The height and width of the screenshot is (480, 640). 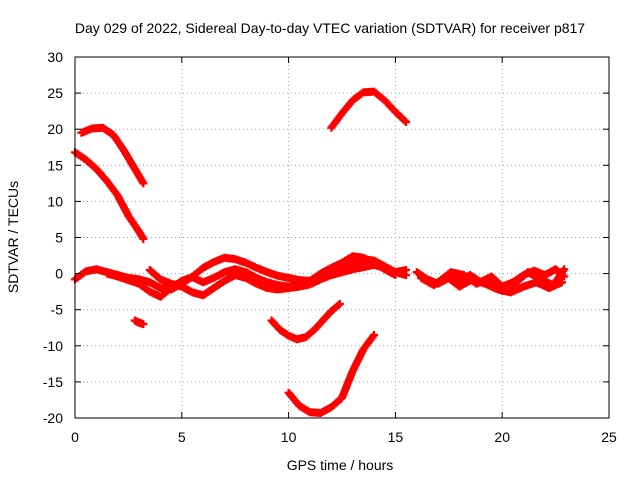 I want to click on series-arc-deep-minimum, so click(x=331, y=373).